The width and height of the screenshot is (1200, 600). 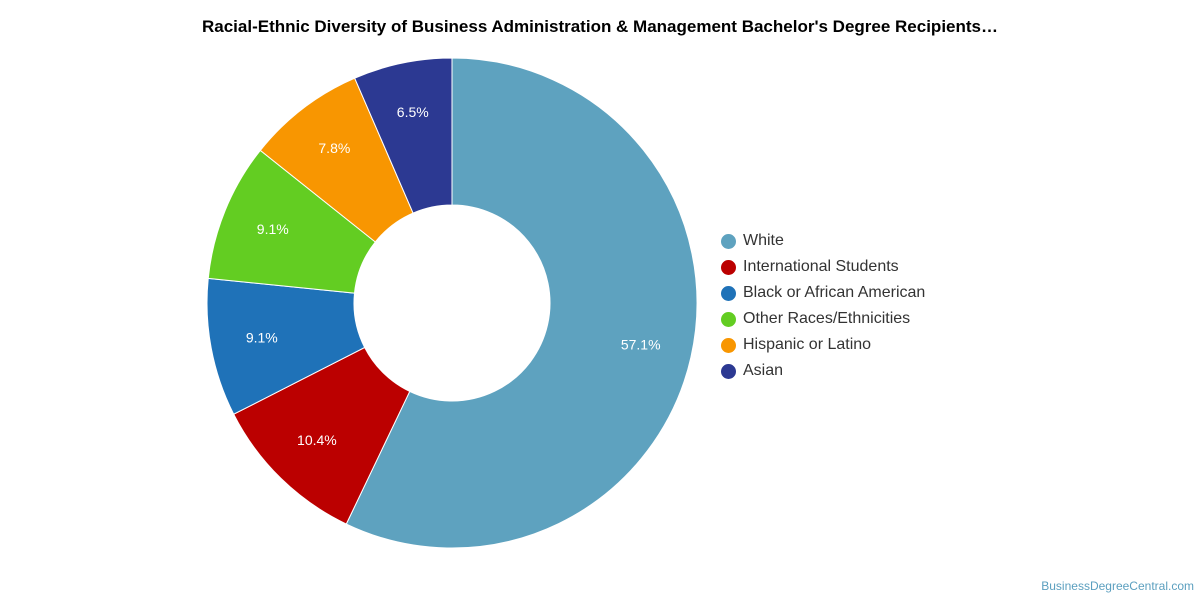 I want to click on legend-label: Black or African American, so click(x=834, y=292).